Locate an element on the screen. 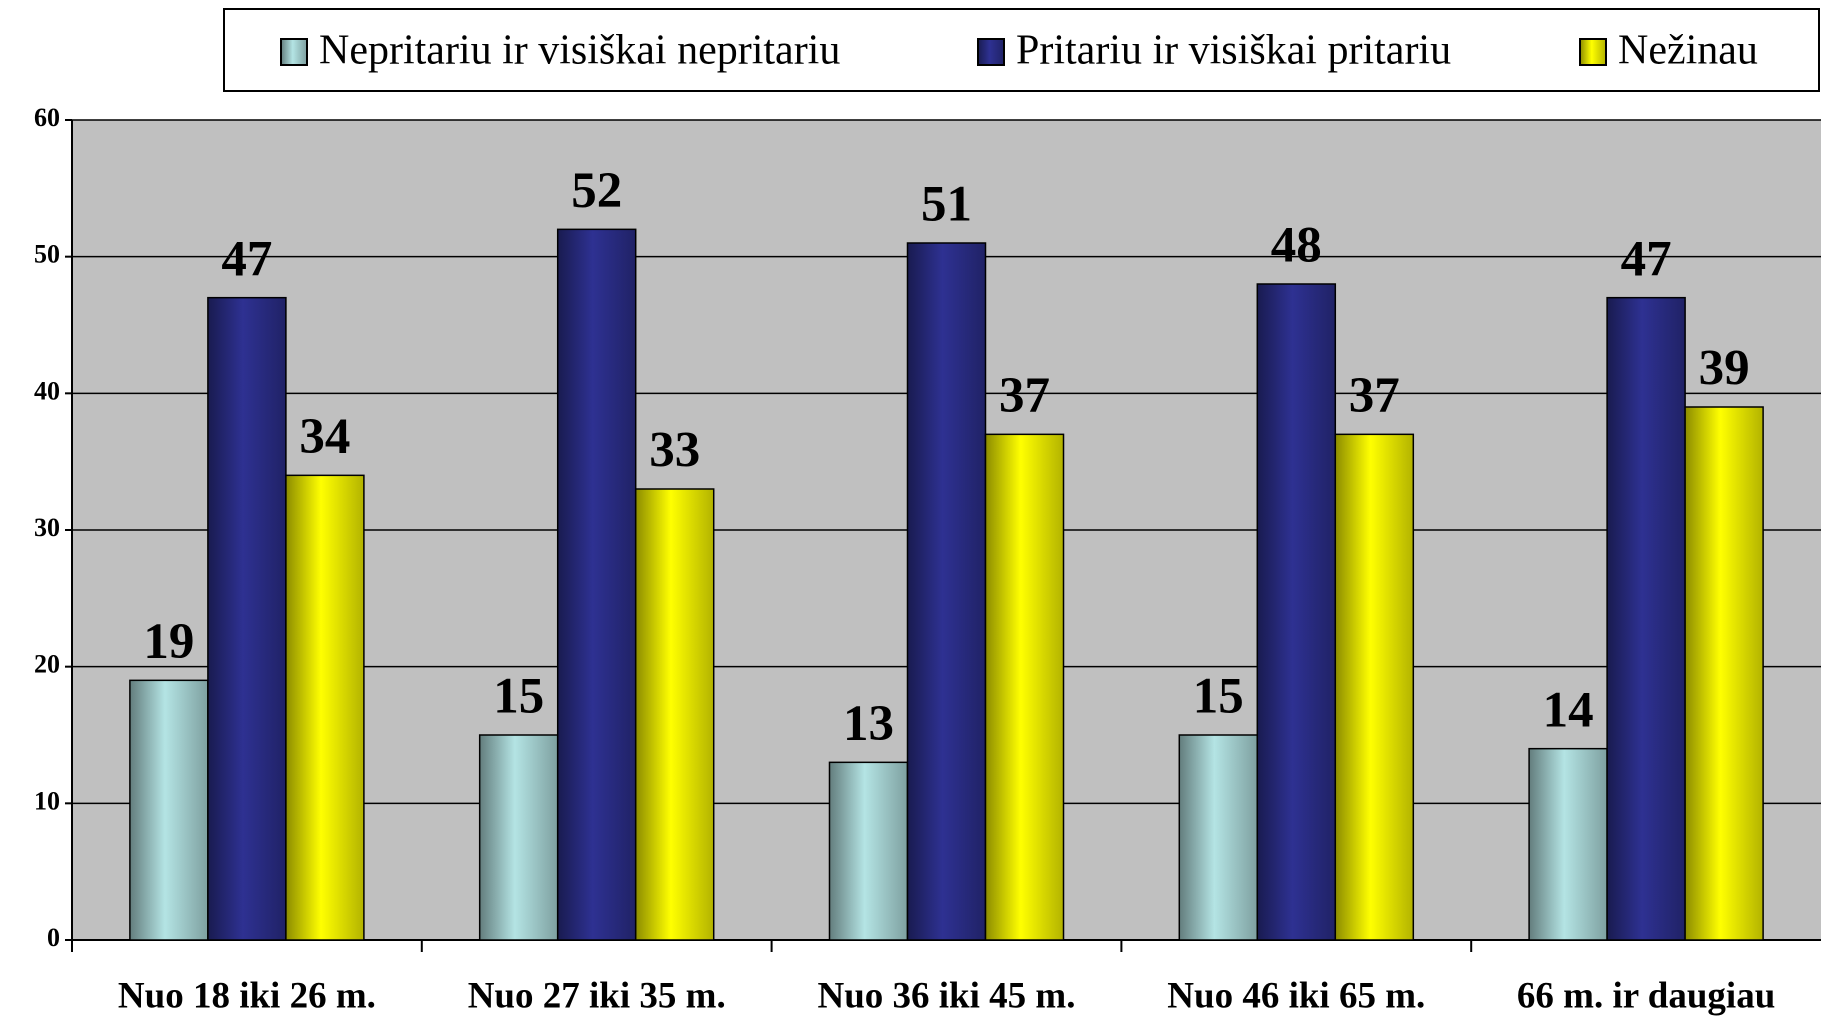 This screenshot has width=1821, height=1023. y-tick-label: 50 is located at coordinates (47, 254).